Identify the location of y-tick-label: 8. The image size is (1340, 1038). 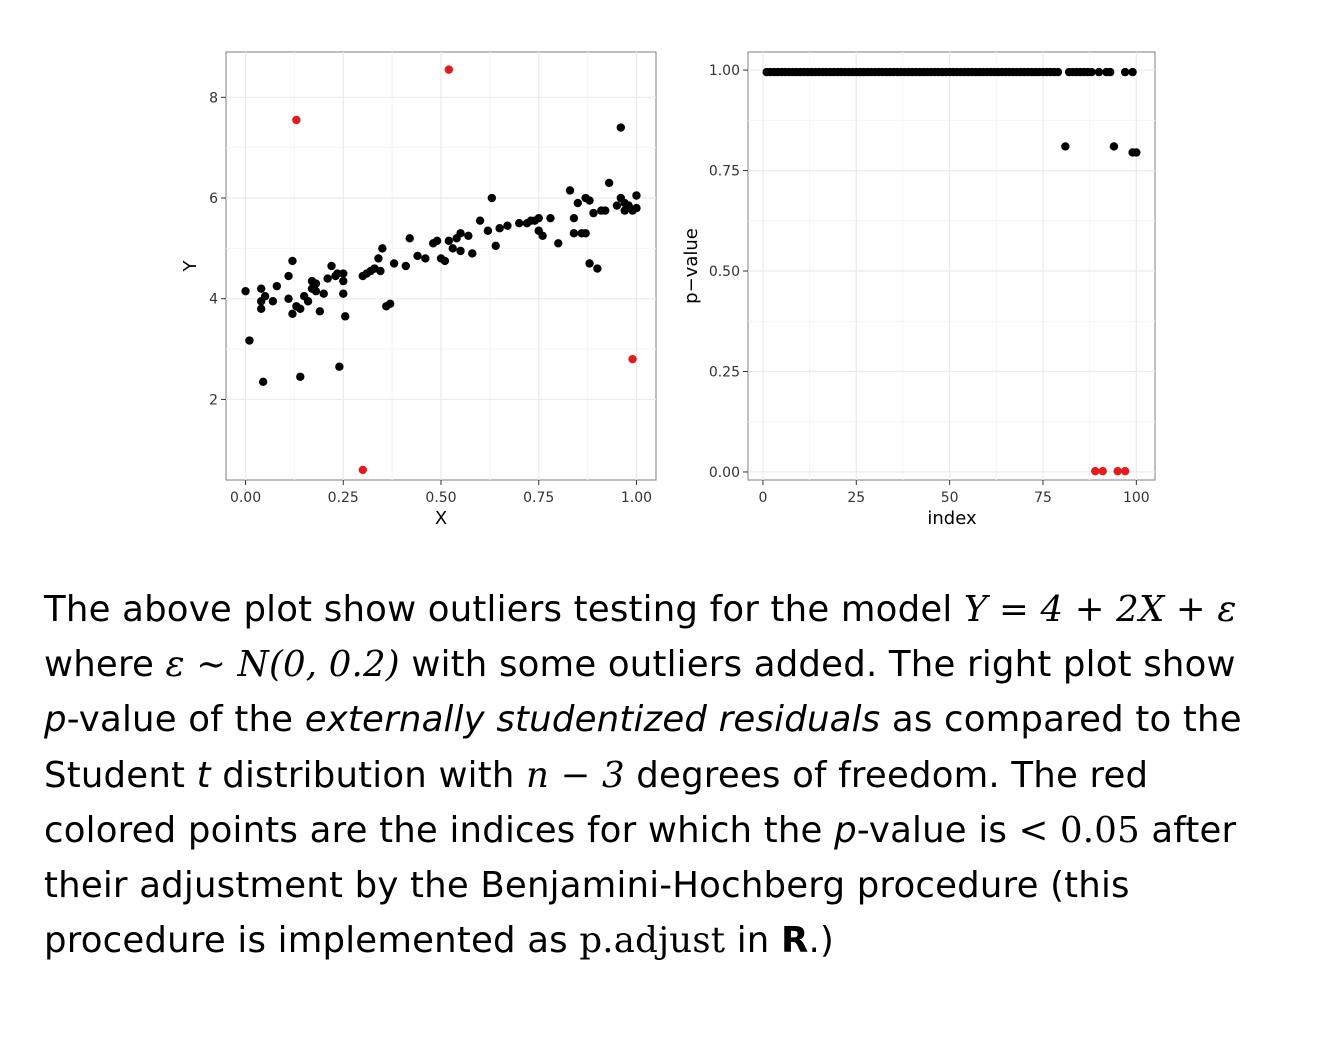
(213, 98).